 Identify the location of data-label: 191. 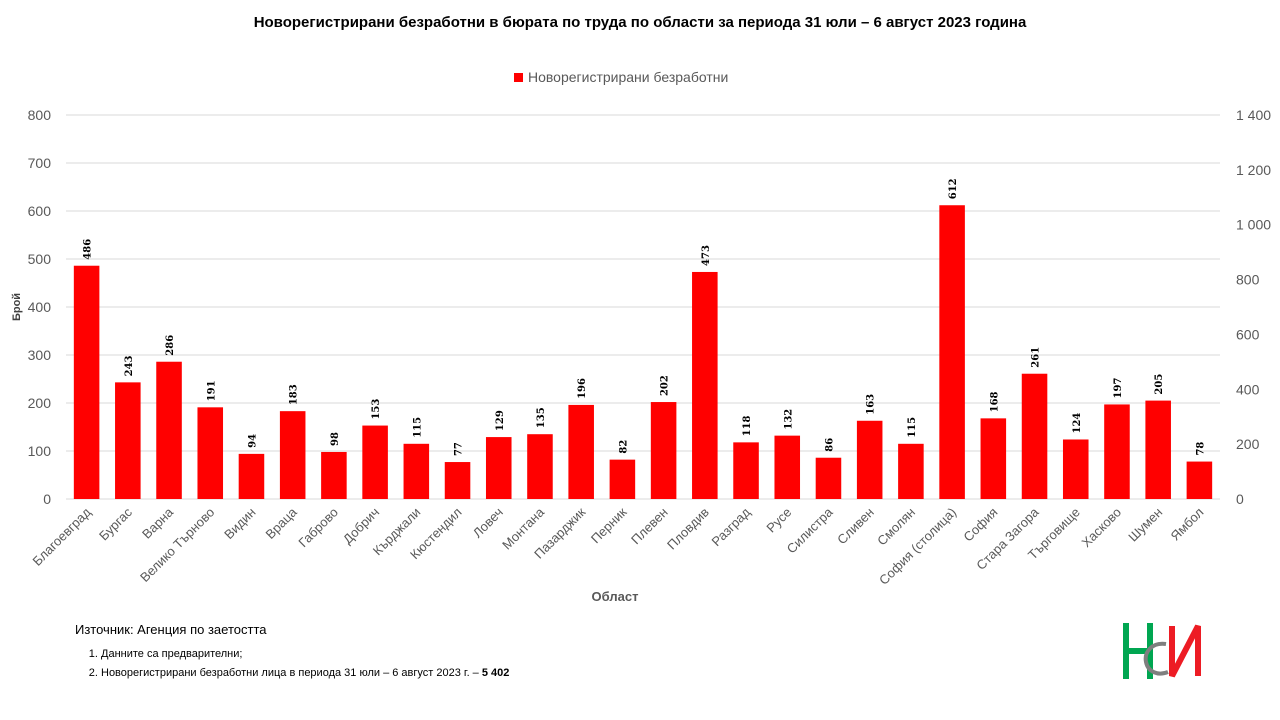
(211, 390).